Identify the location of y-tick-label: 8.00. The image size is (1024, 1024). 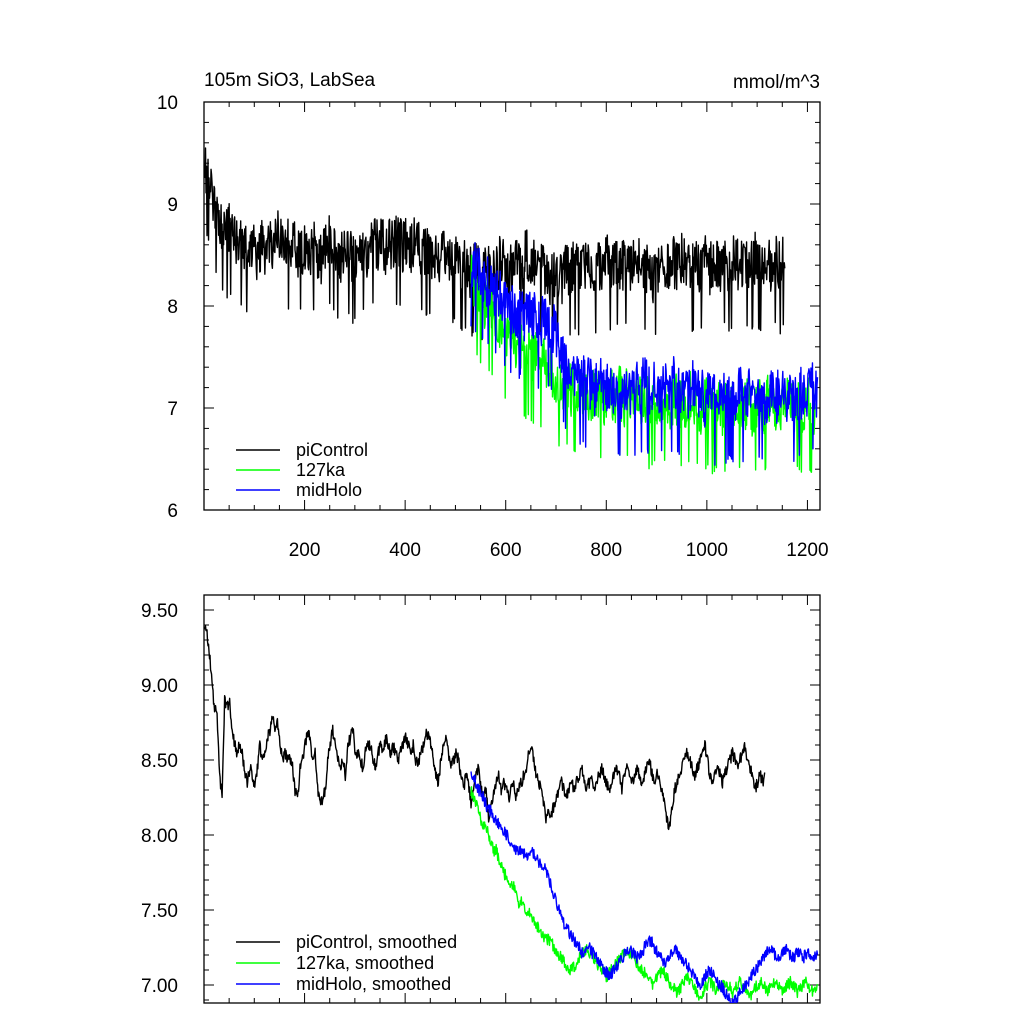
(159, 836).